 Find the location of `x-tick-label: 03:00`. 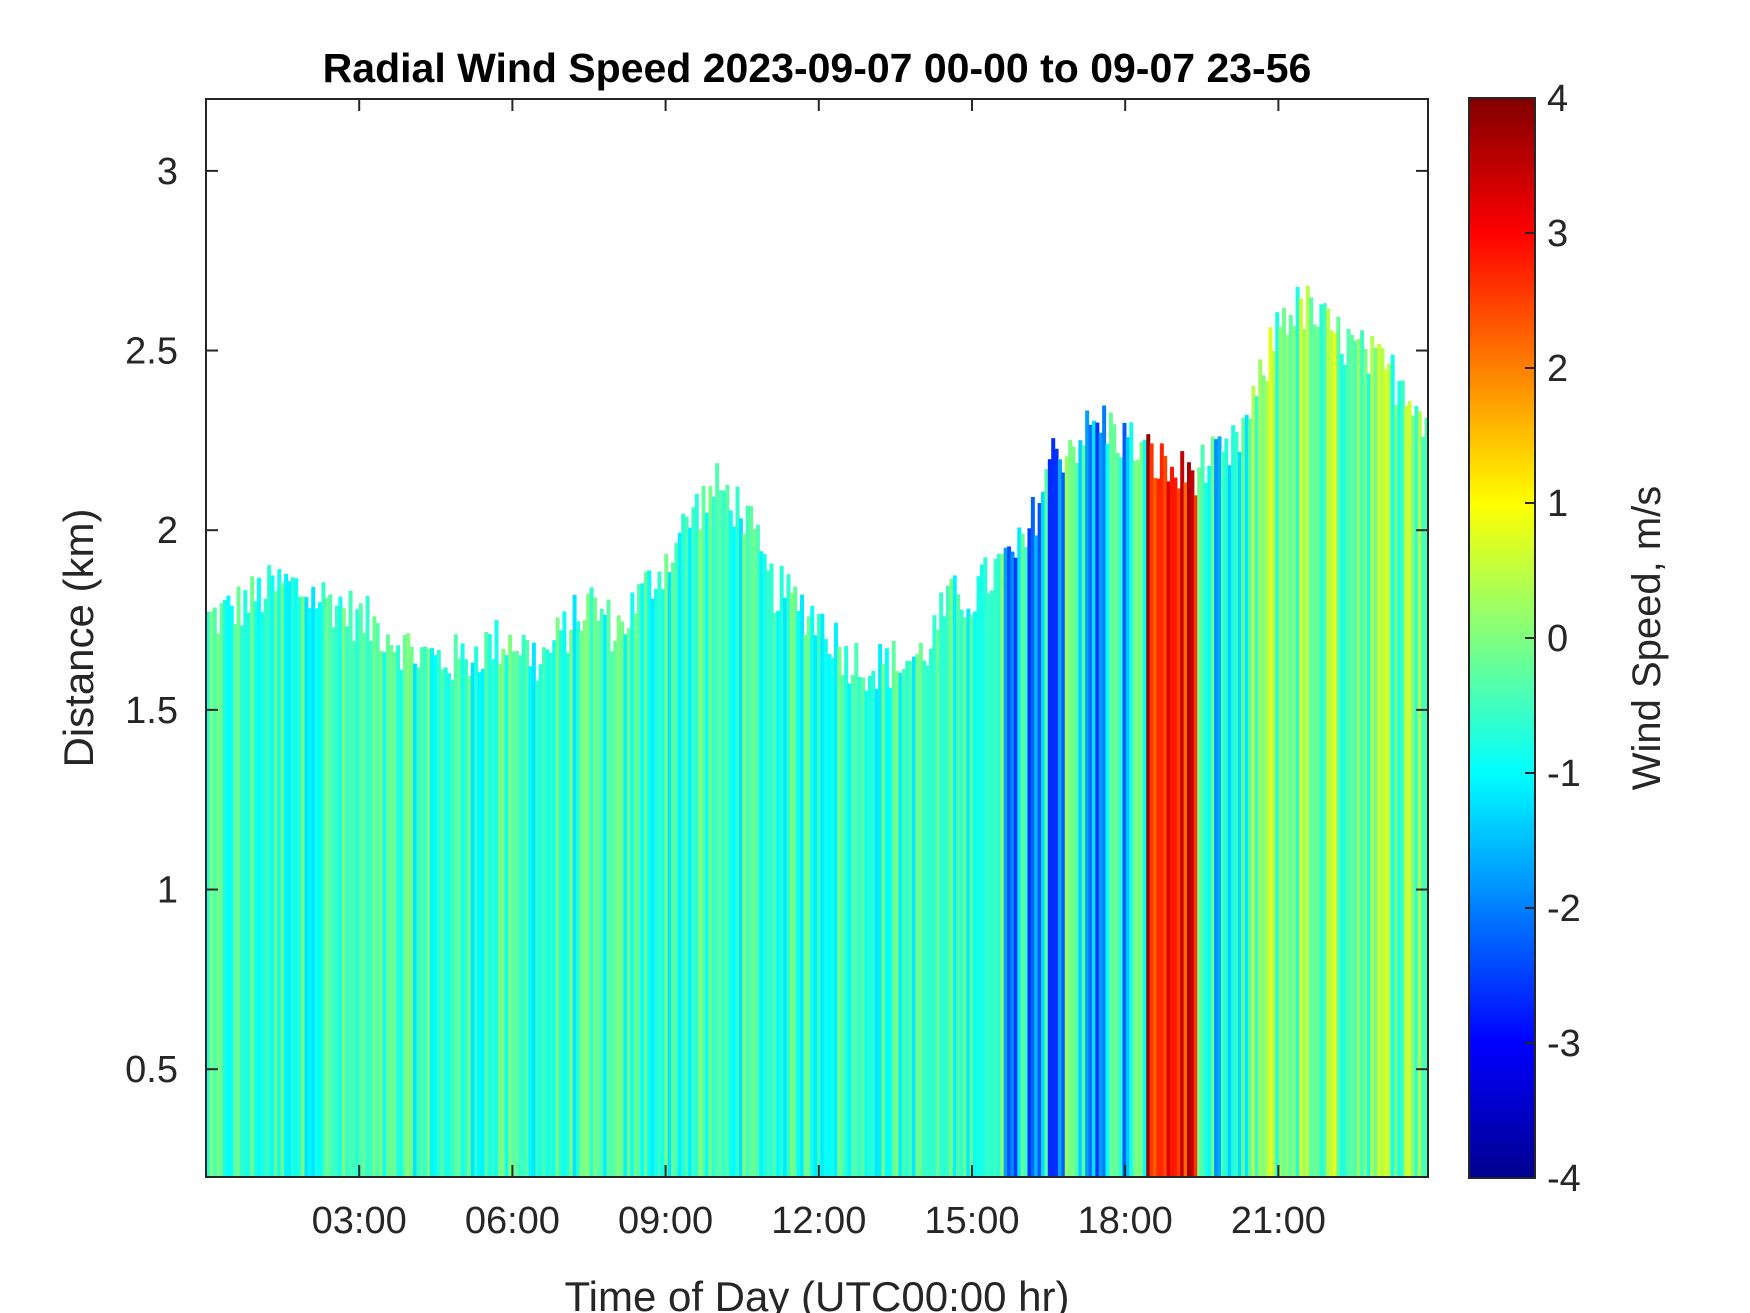

x-tick-label: 03:00 is located at coordinates (359, 1221).